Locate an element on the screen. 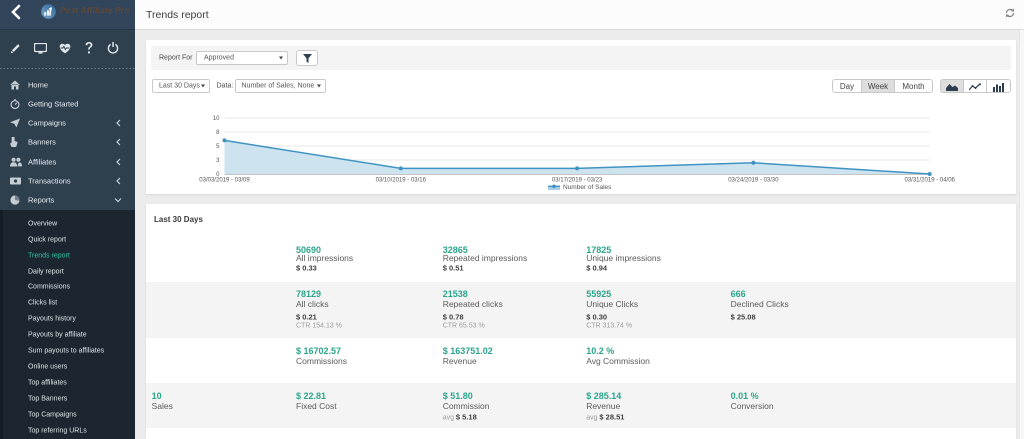 The width and height of the screenshot is (1024, 439). svg-text: 3 is located at coordinates (218, 161).